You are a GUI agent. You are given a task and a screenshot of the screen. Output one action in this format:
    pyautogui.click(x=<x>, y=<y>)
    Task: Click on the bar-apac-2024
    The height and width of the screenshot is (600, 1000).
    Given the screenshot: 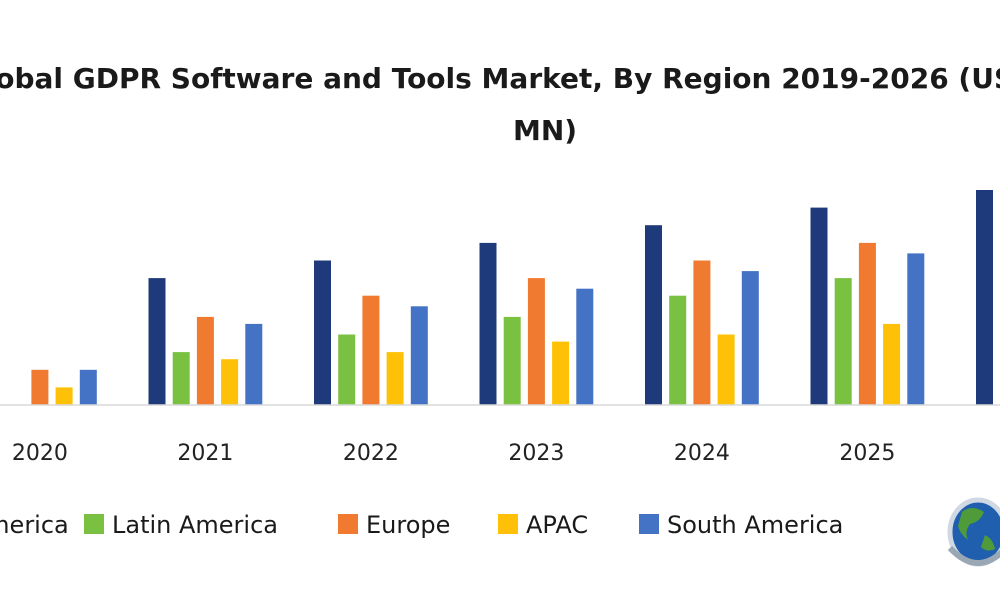 What is the action you would take?
    pyautogui.click(x=726, y=369)
    